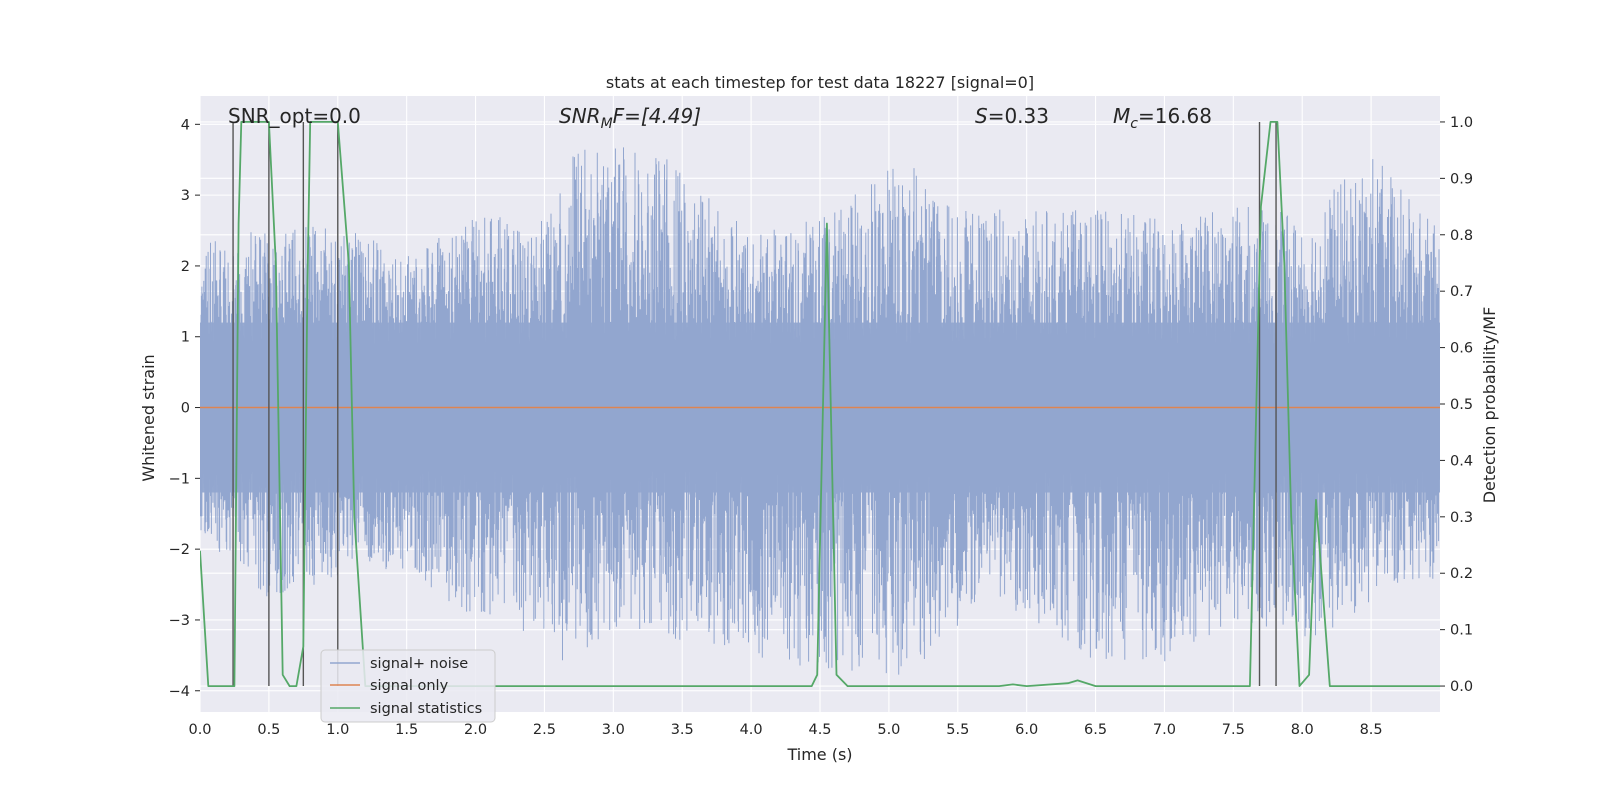  Describe the element at coordinates (406, 730) in the screenshot. I see `x-tick-label: 1.5` at that location.